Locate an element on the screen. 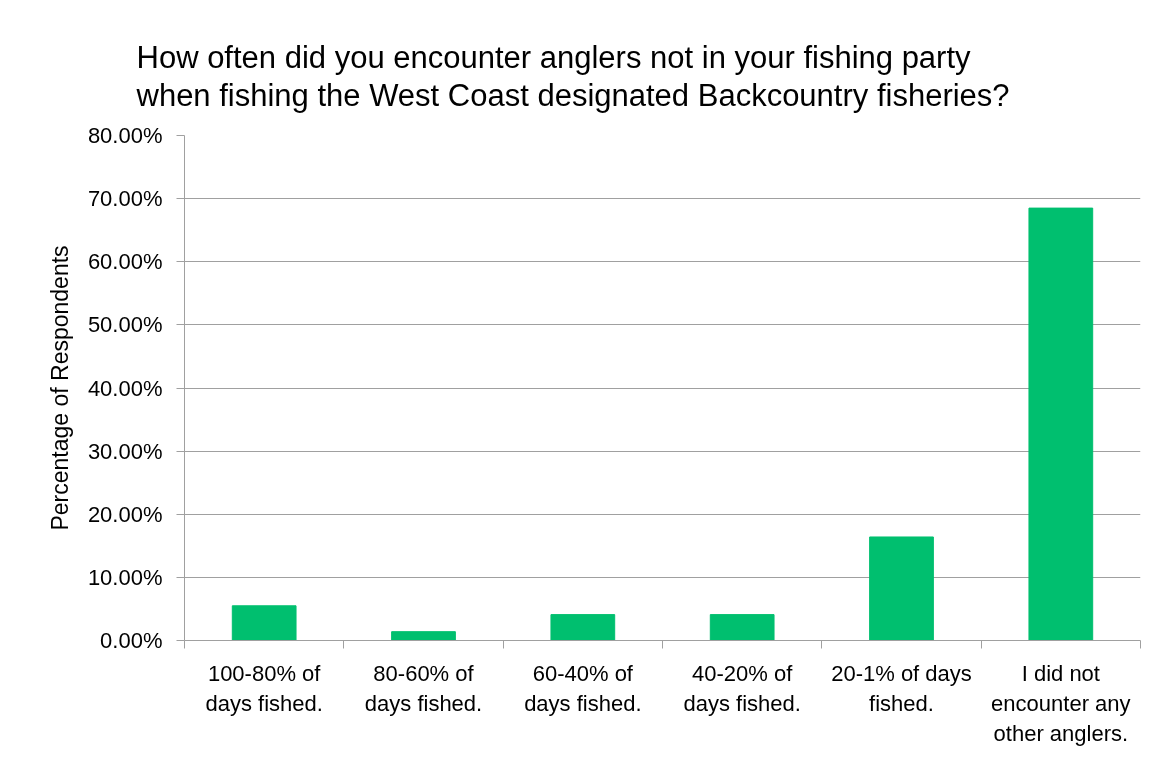 The width and height of the screenshot is (1160, 765). x-tick-label: 20-1% of days fished. is located at coordinates (901, 688).